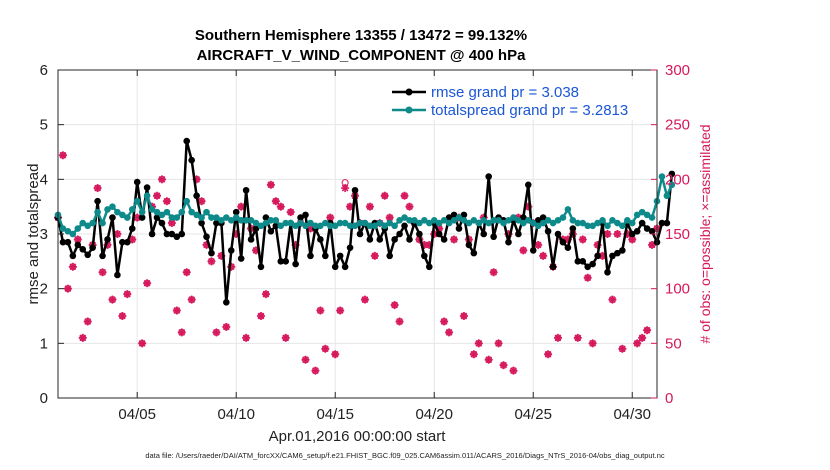  I want to click on y-tick-label-right: 100, so click(677, 289).